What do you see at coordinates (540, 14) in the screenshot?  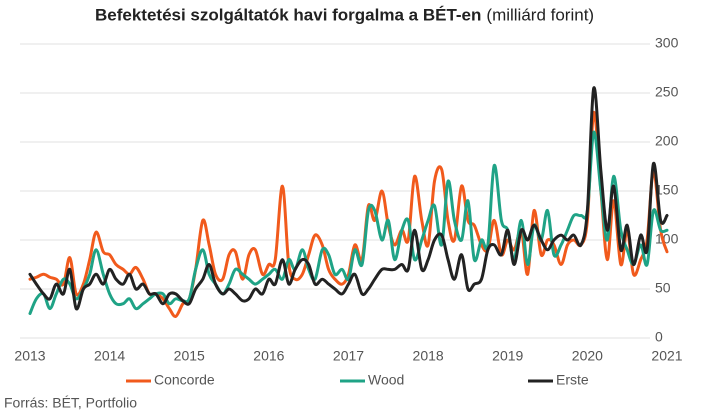 I see `chart-subtitle: (milliárd forint)` at bounding box center [540, 14].